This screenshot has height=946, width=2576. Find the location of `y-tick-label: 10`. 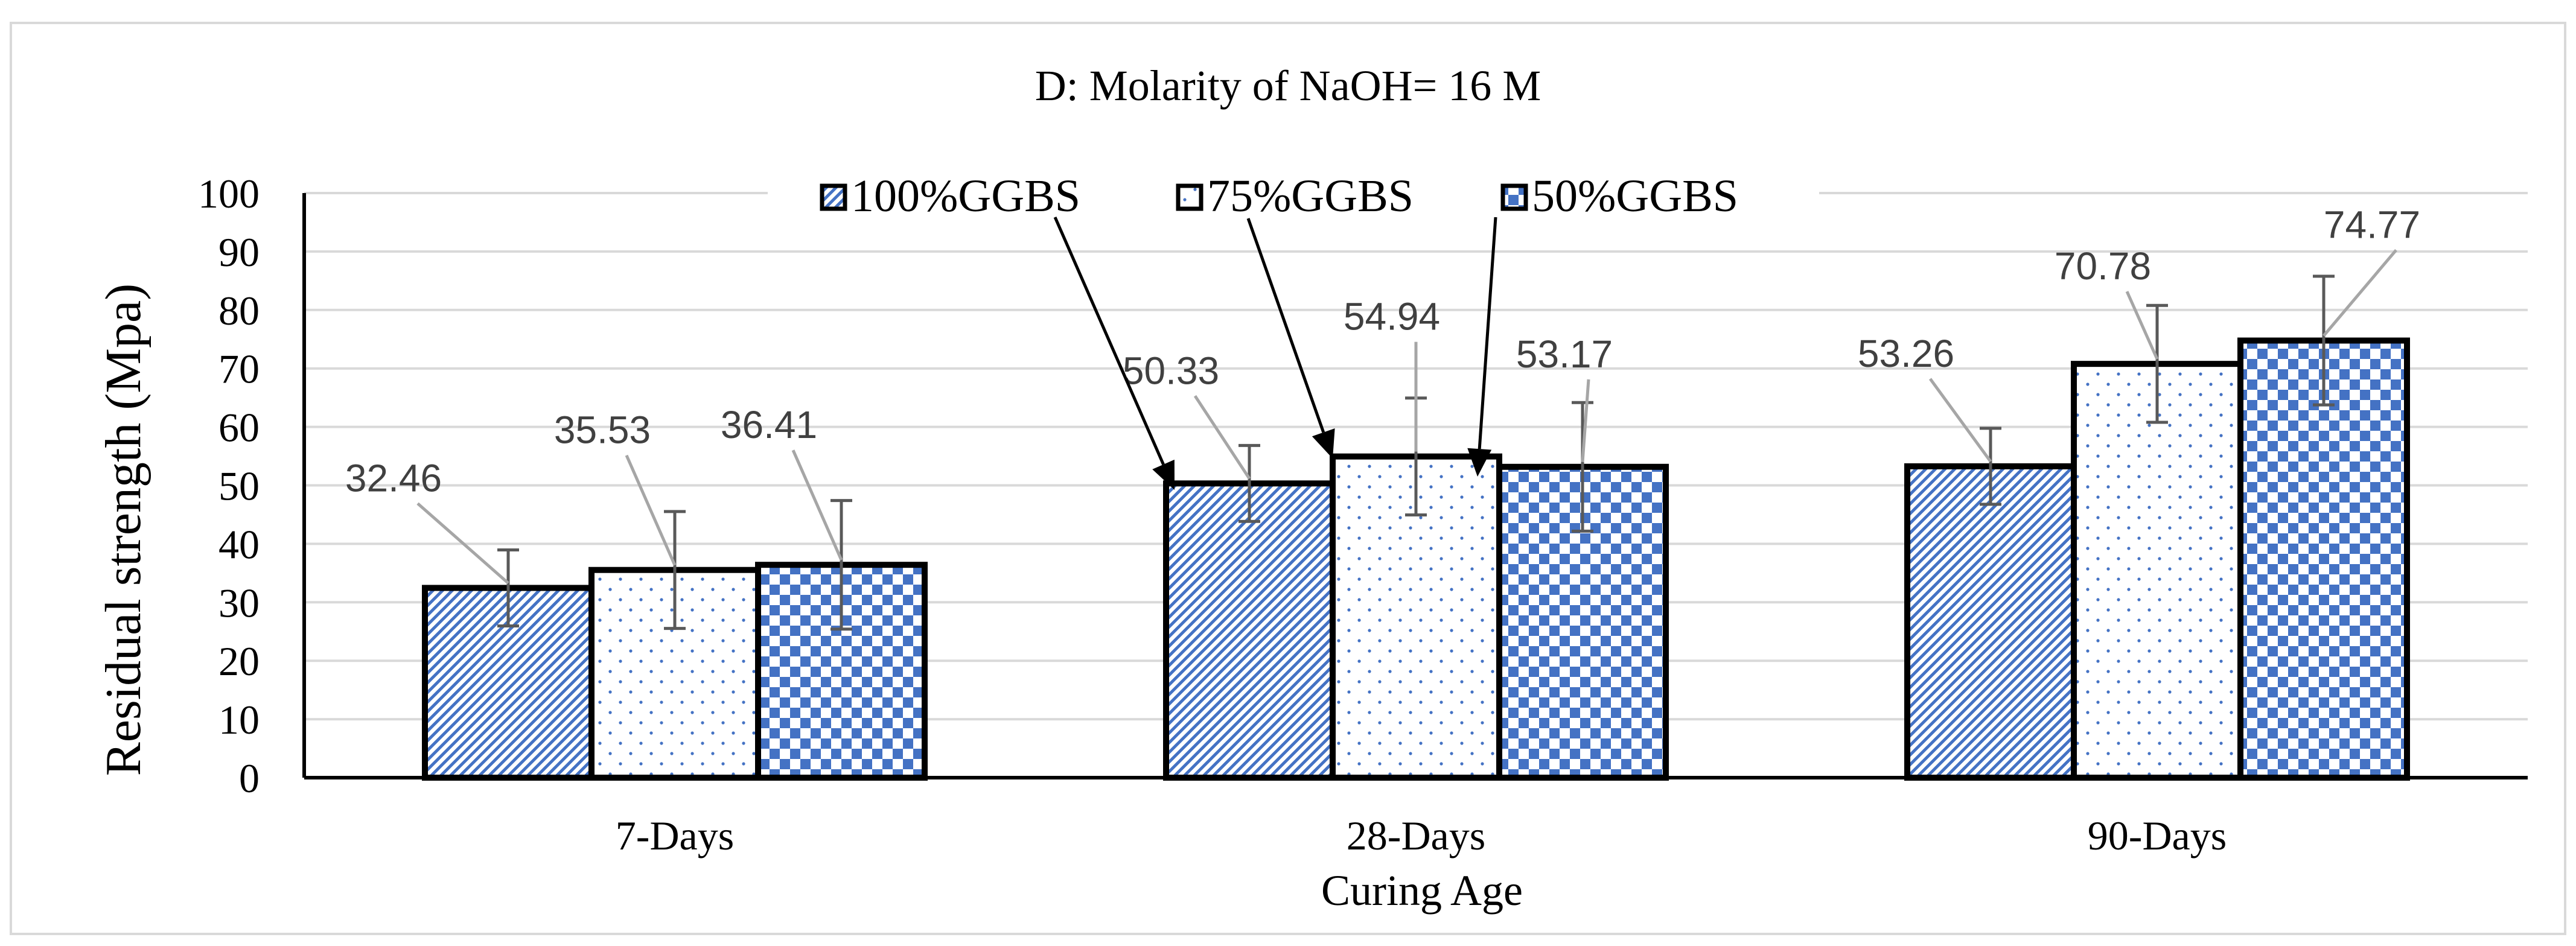

y-tick-label: 10 is located at coordinates (239, 720).